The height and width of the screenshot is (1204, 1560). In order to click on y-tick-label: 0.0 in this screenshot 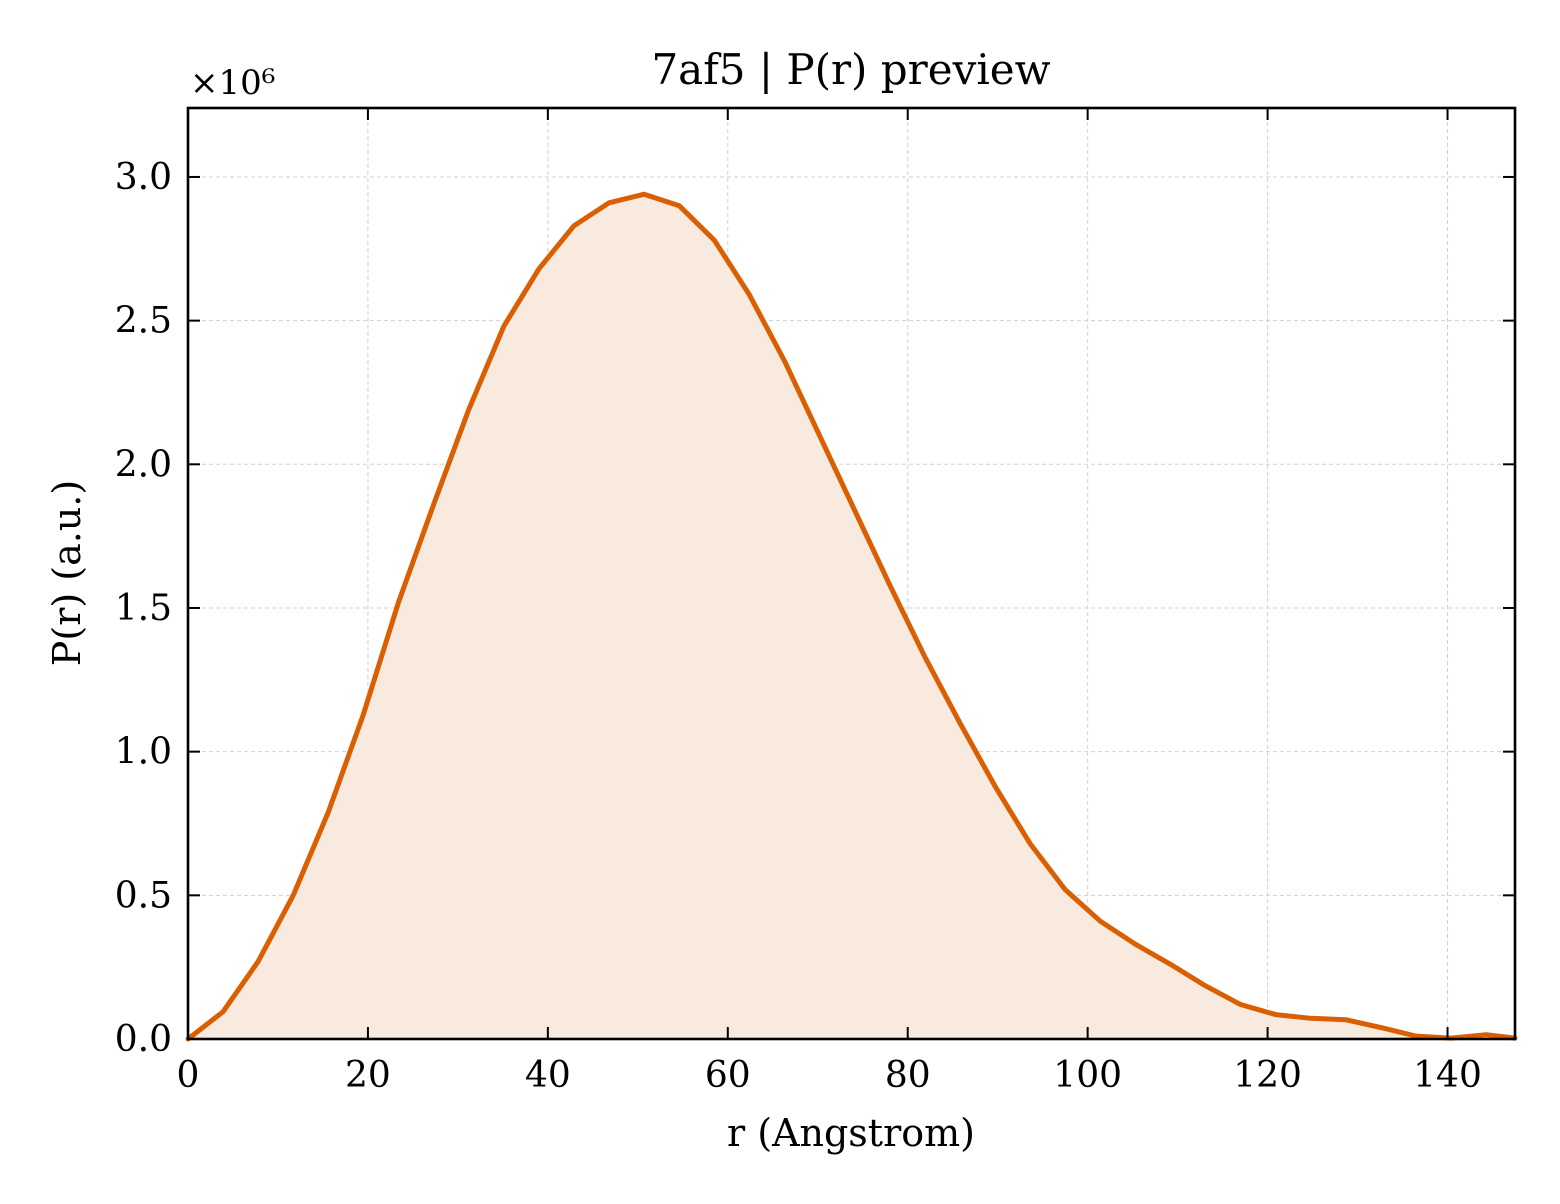, I will do `click(143, 1039)`.